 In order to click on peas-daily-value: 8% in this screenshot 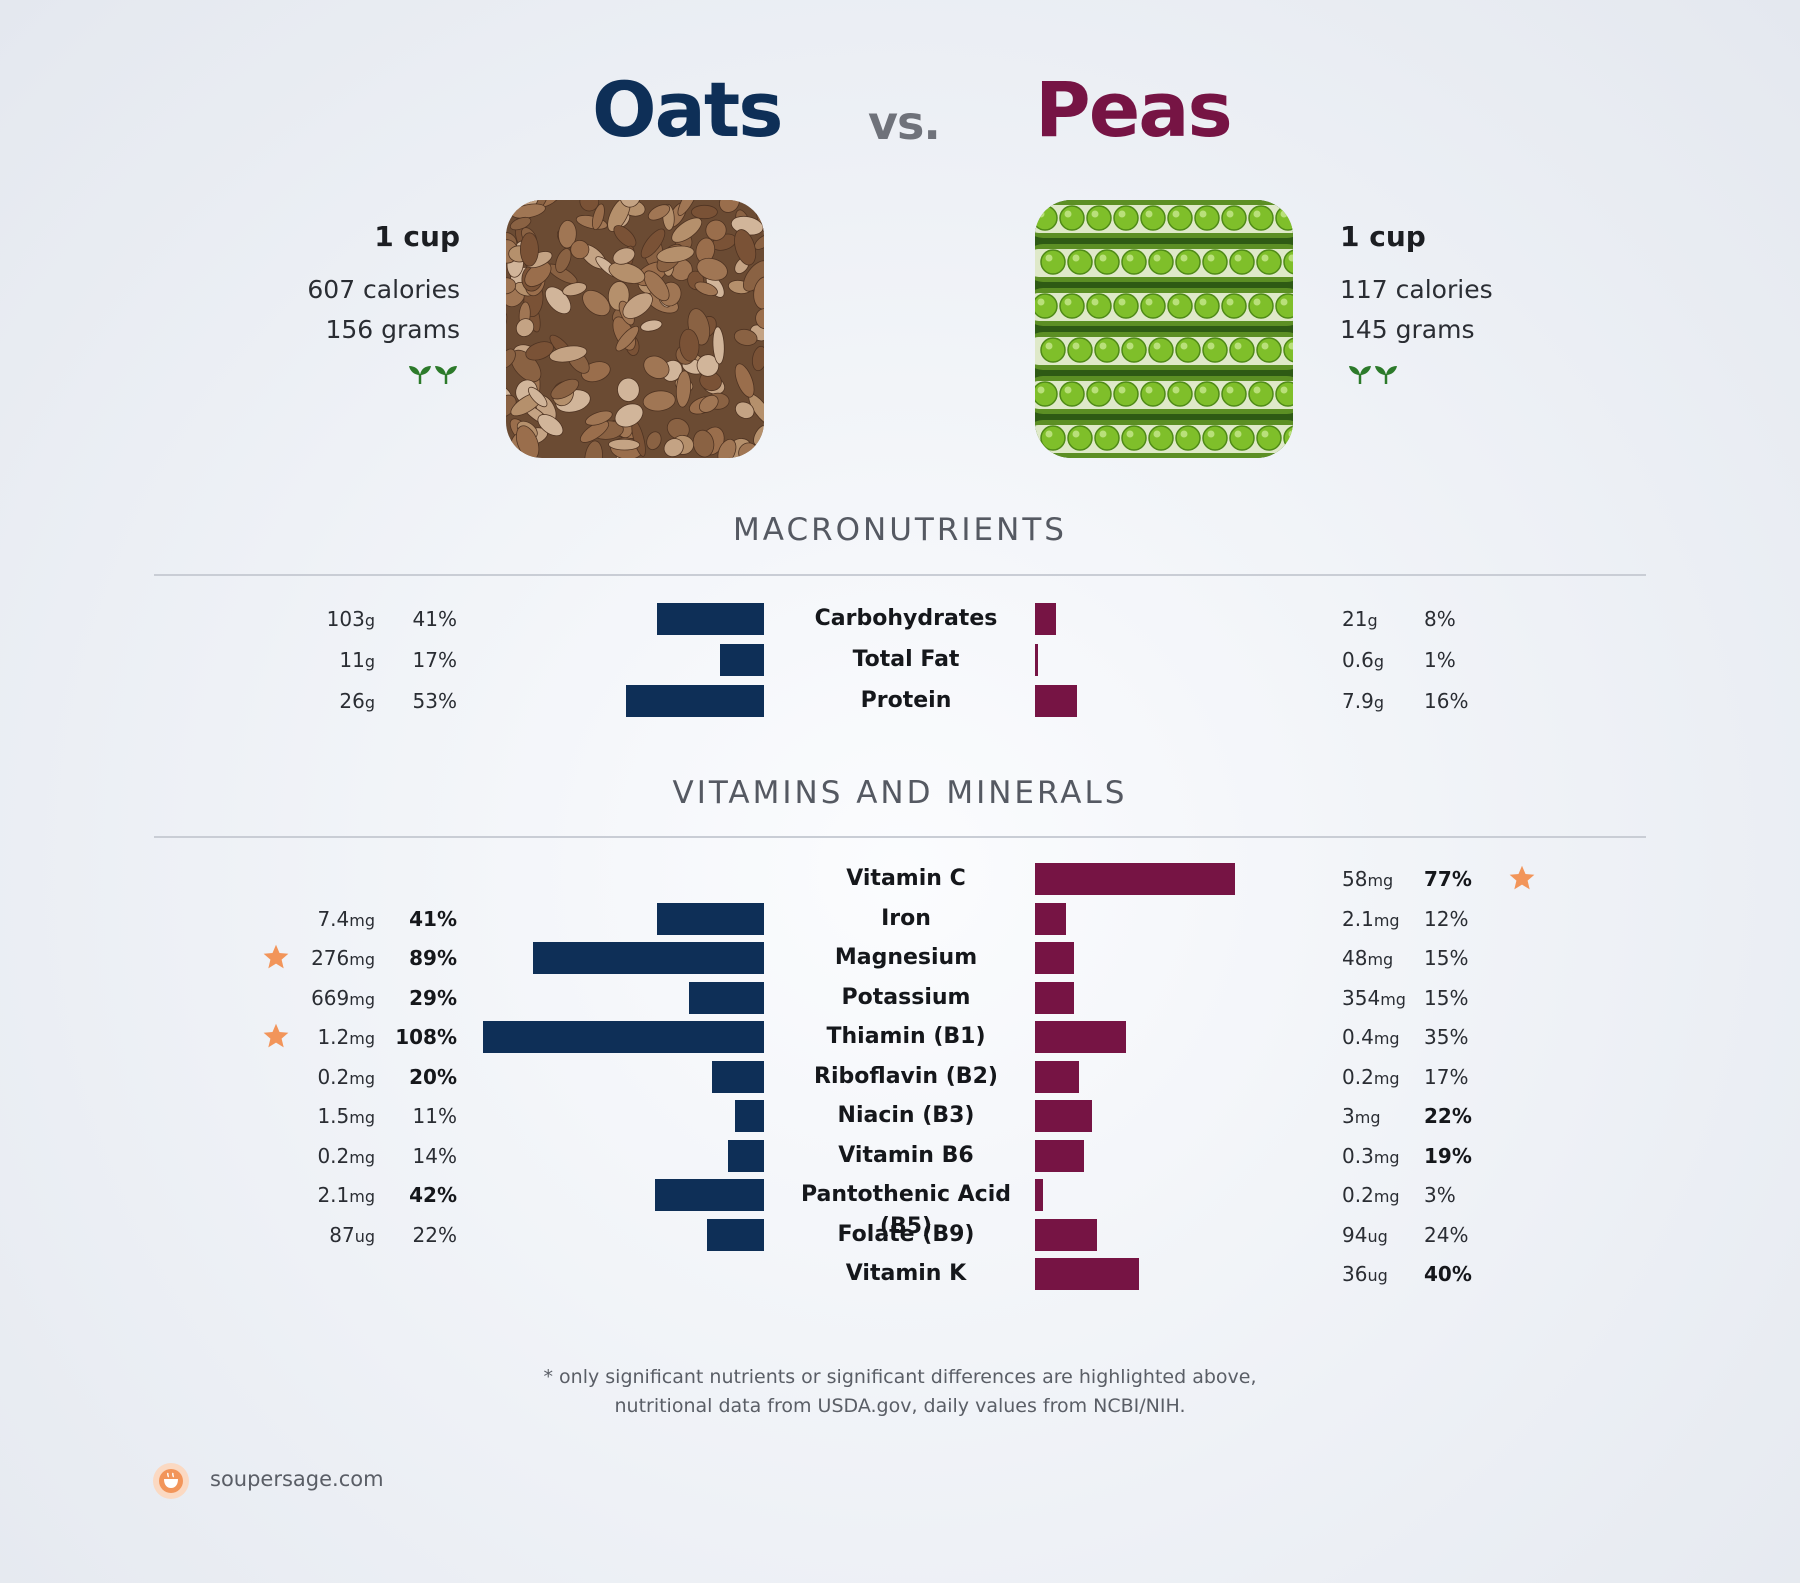, I will do `click(1440, 619)`.